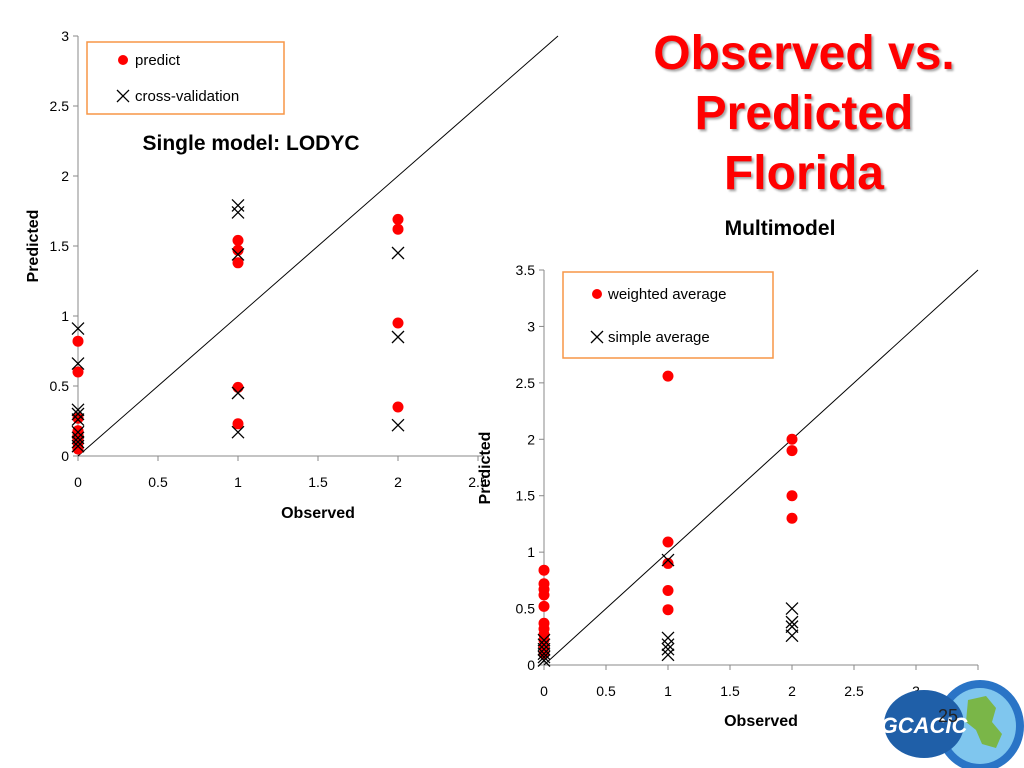 The width and height of the screenshot is (1024, 768). I want to click on slide-title: Observed vs. Predicted Florida, so click(804, 114).